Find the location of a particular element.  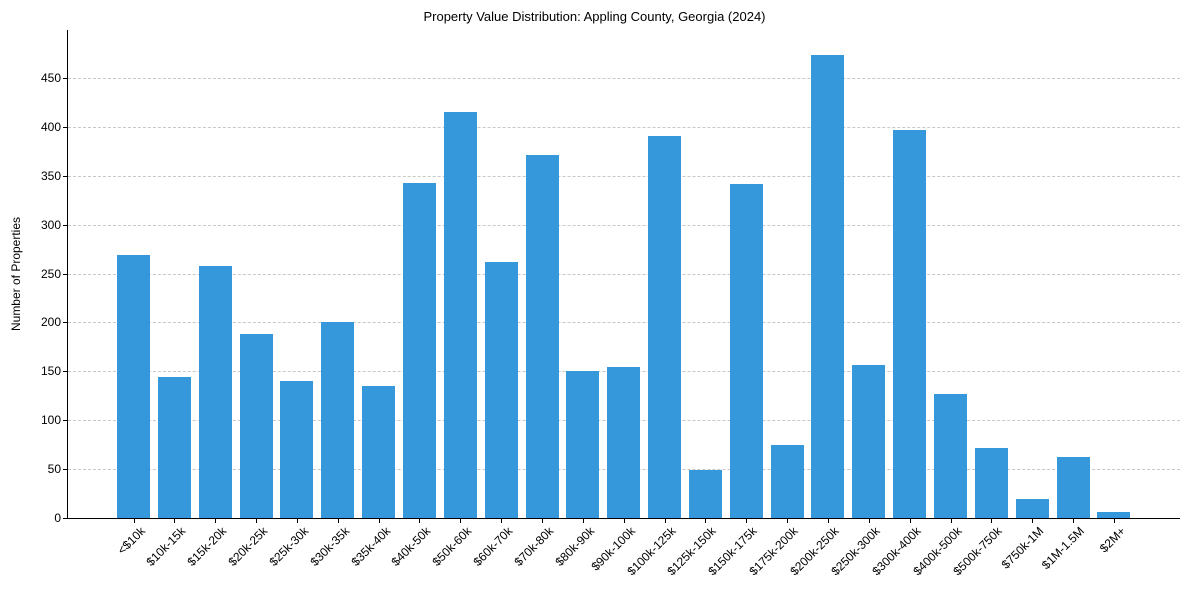

x-tick-label: $25k-30k is located at coordinates (289, 546).